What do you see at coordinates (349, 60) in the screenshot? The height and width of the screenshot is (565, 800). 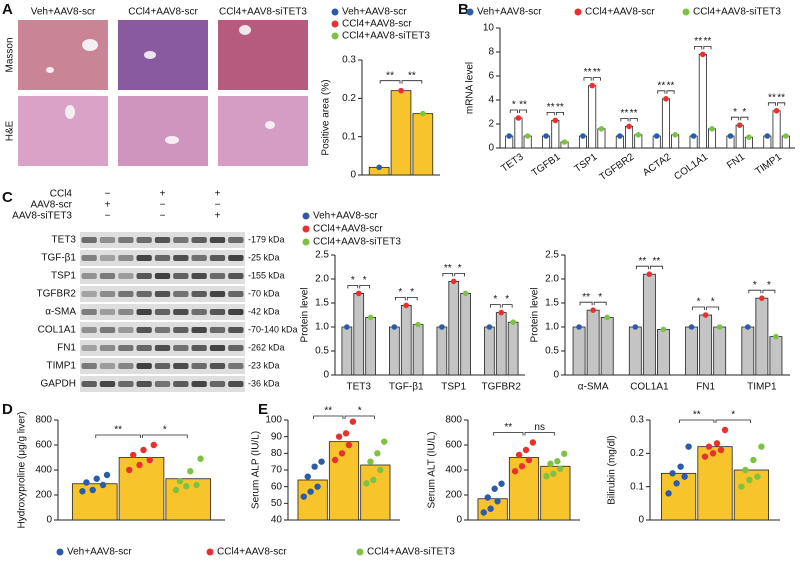 I see `y-tick-label: 0.3` at bounding box center [349, 60].